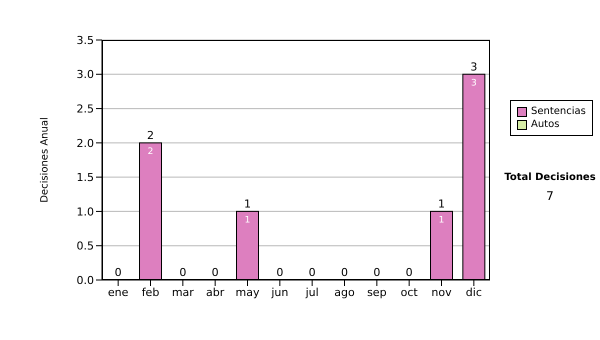 The image size is (600, 340). I want to click on y-tick-label: 1.5, so click(85, 177).